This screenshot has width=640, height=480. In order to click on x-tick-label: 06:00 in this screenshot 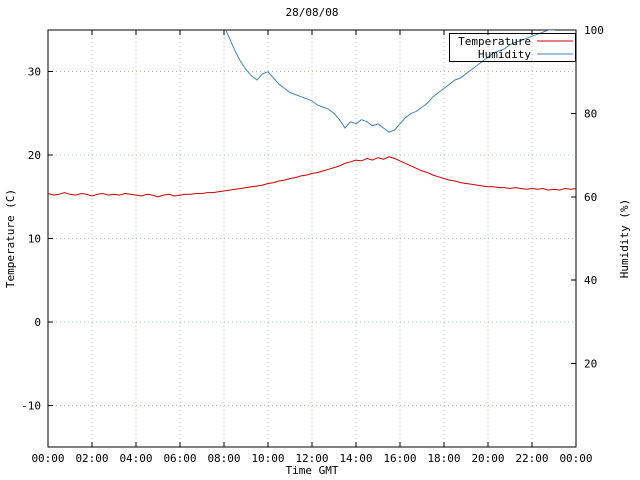, I will do `click(179, 458)`.